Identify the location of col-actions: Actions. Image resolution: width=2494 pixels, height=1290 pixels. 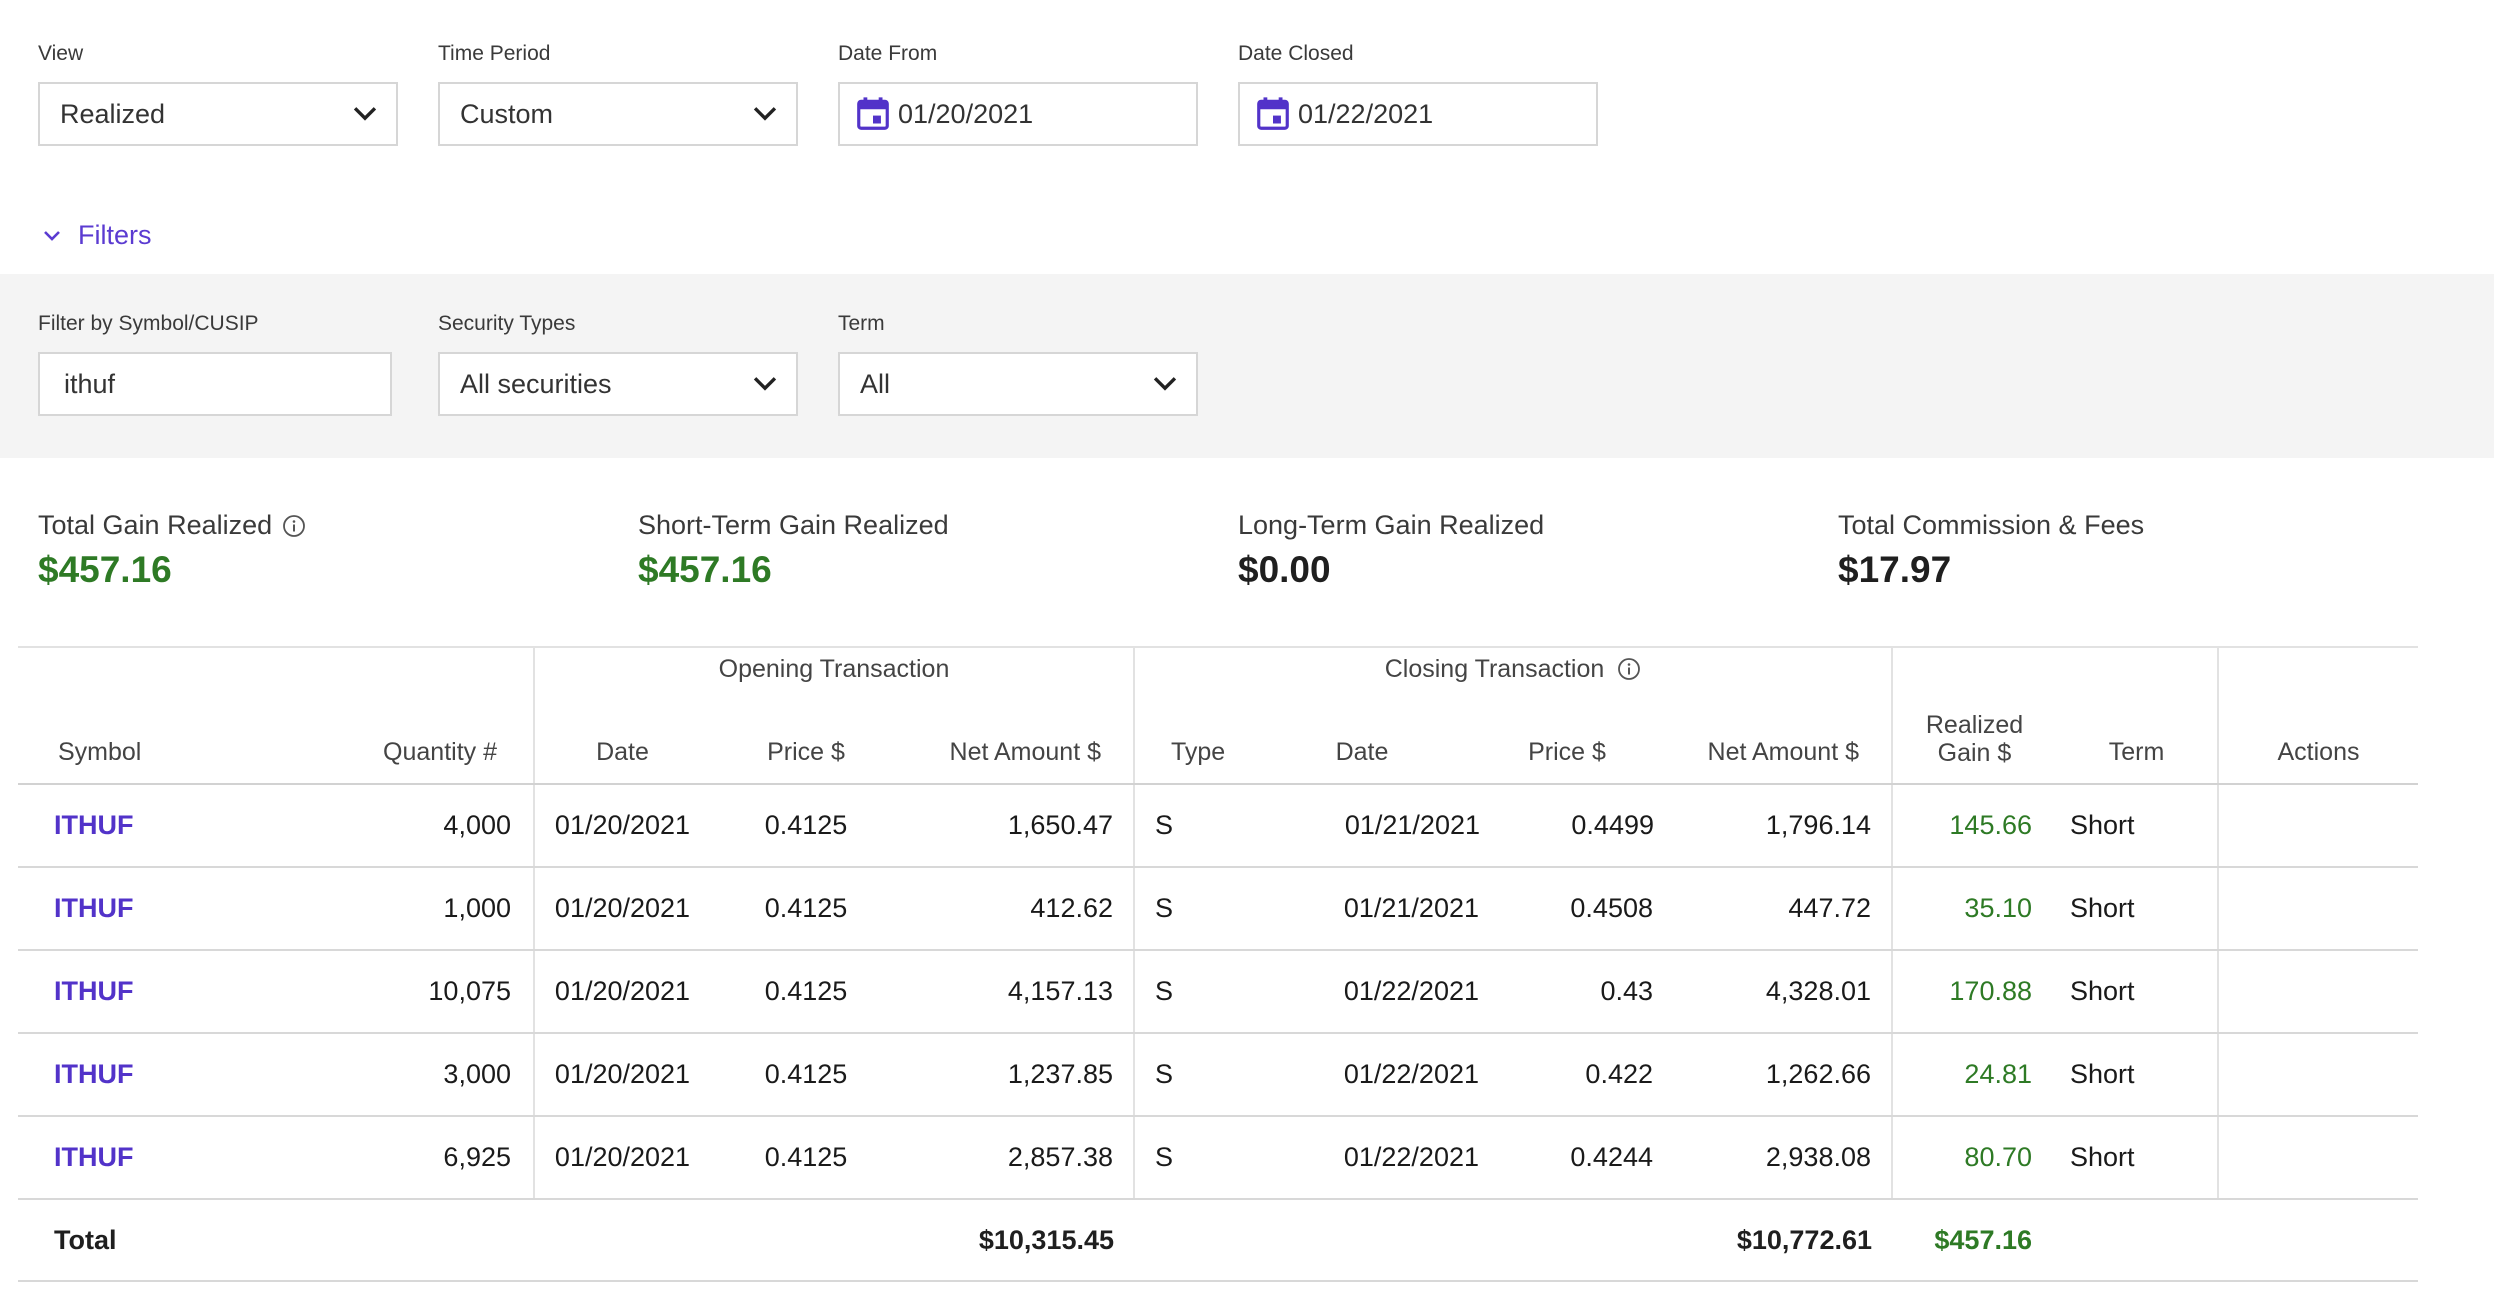
(2317, 737).